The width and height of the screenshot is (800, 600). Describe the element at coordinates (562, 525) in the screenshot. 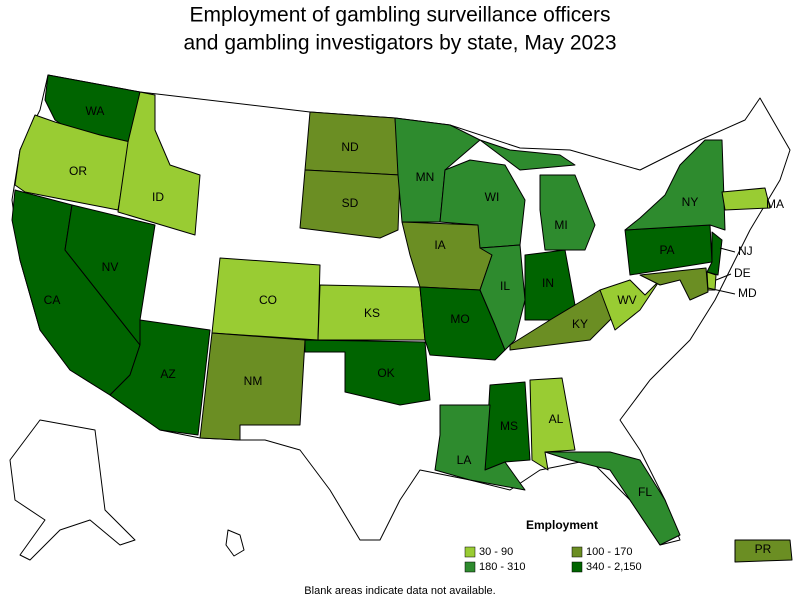

I see `legend-title: Employment` at that location.